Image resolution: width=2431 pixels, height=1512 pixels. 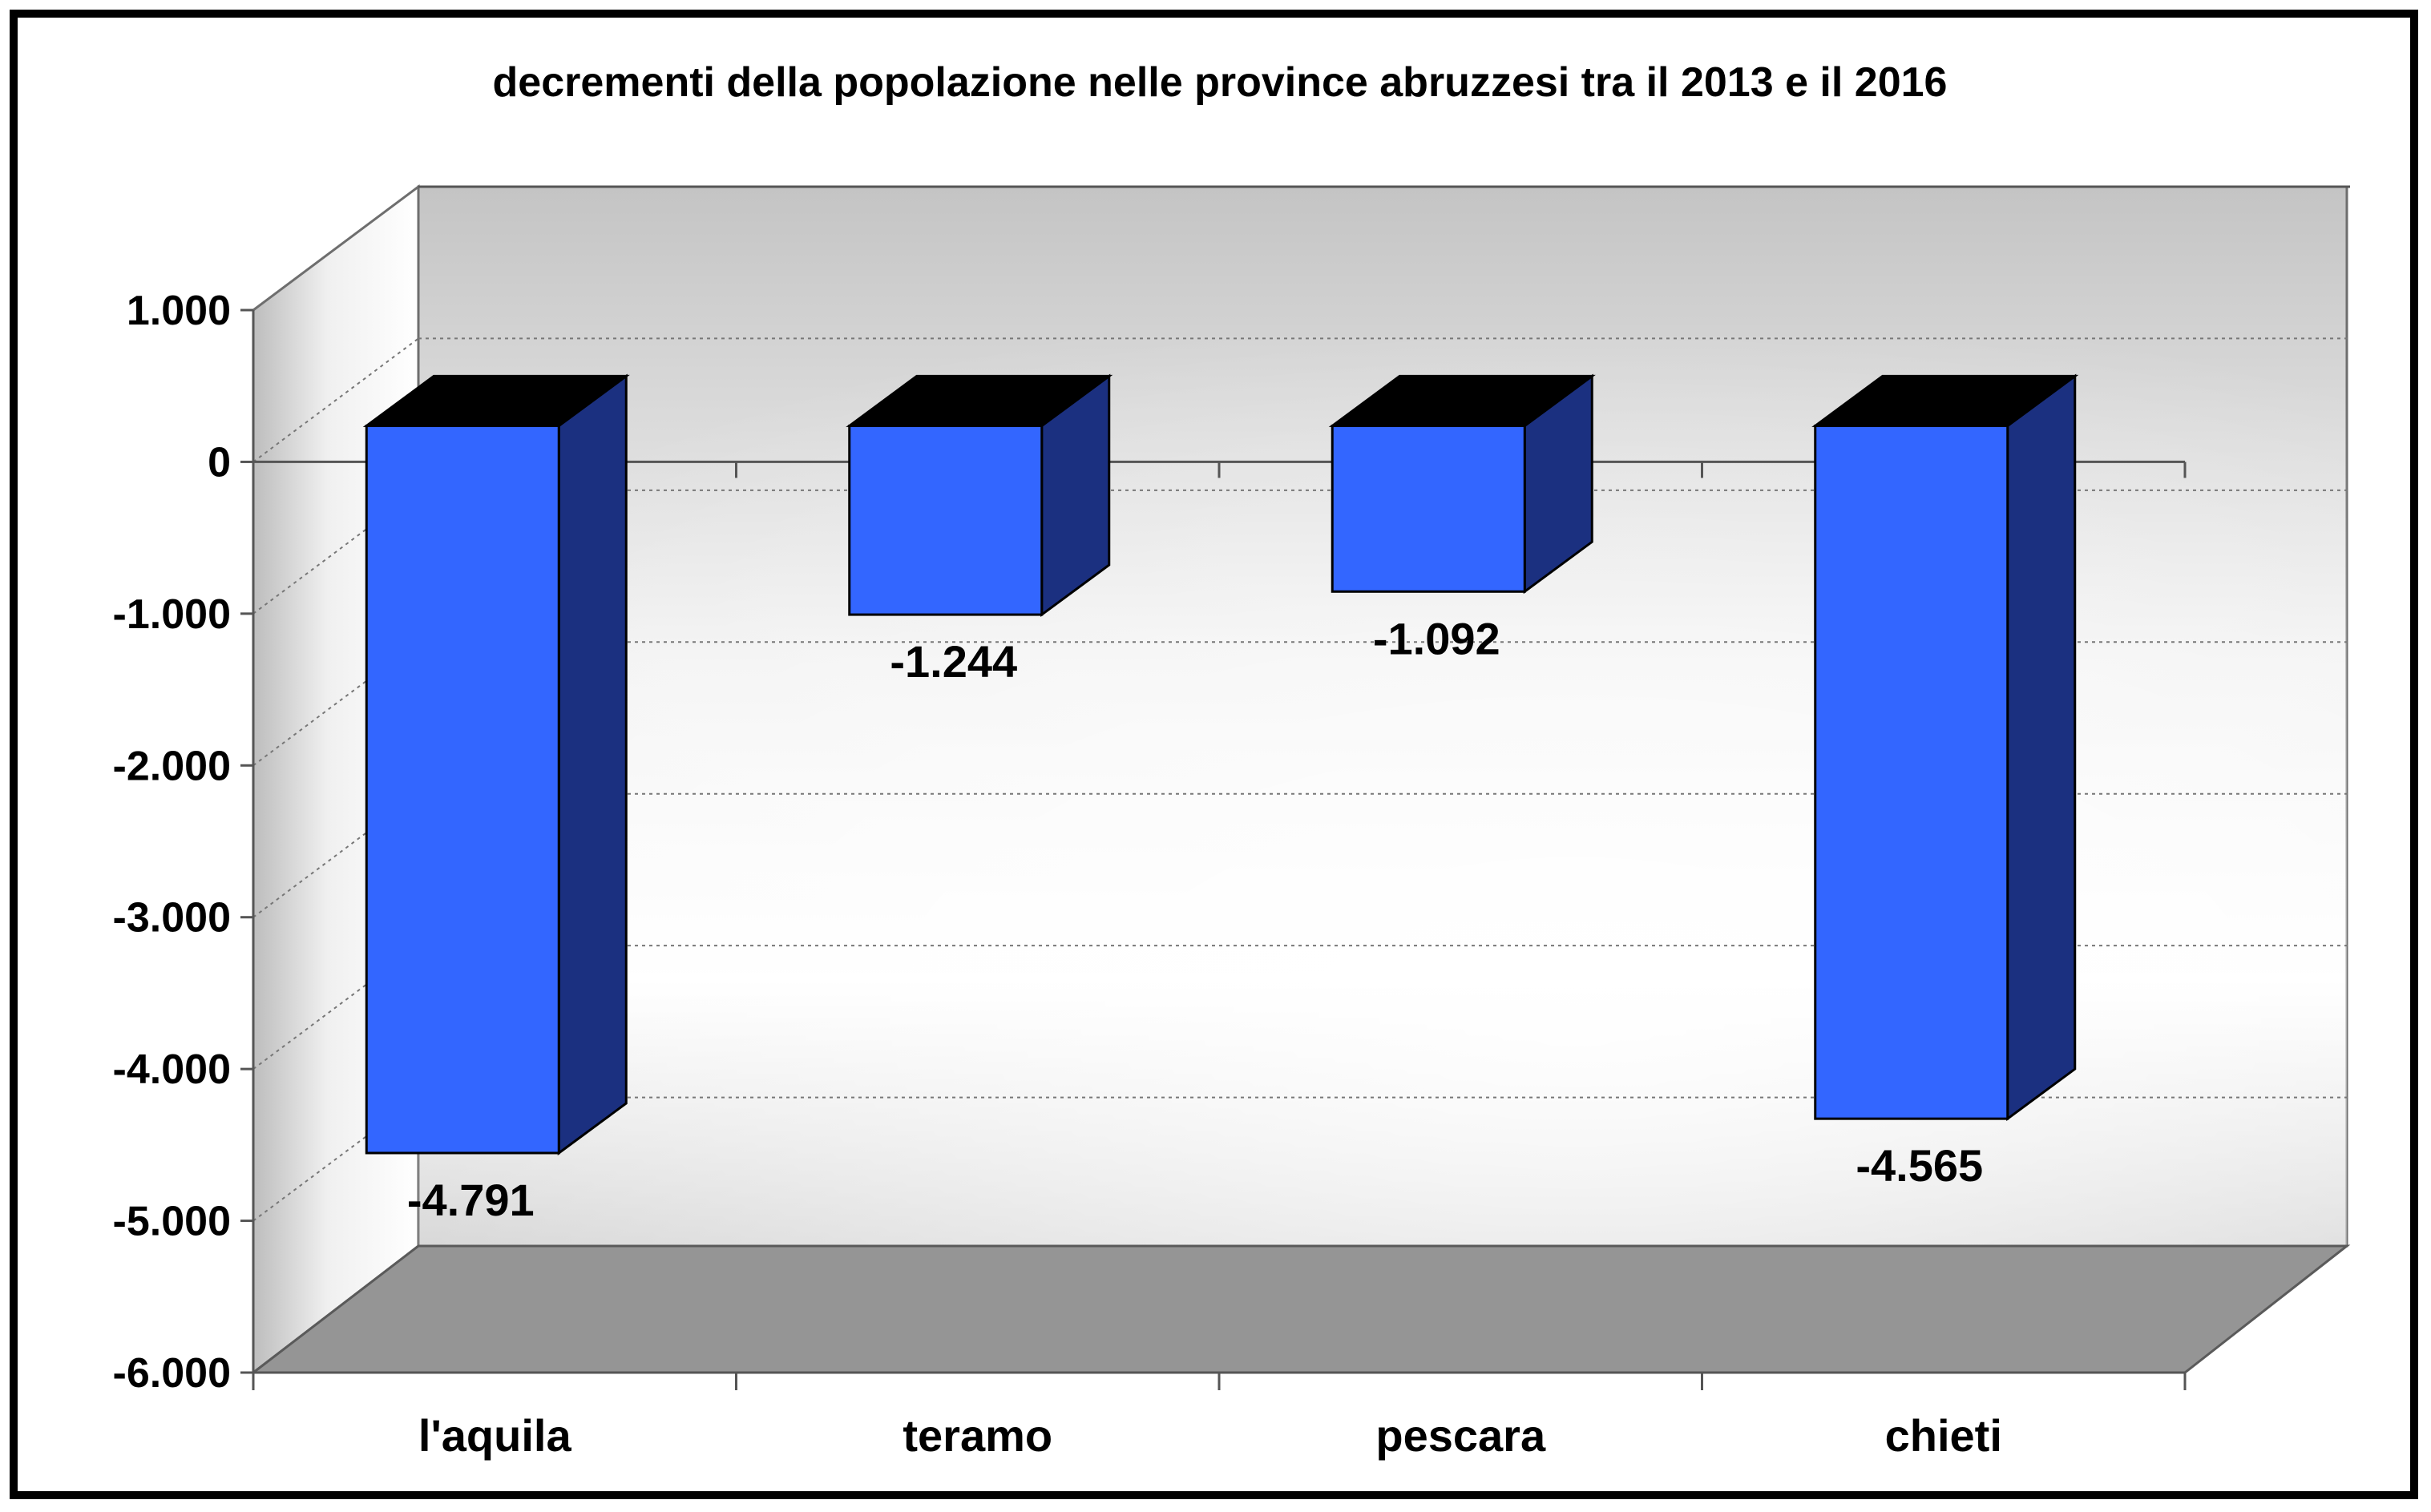 What do you see at coordinates (172, 918) in the screenshot?
I see `y-tick-label: -3.000` at bounding box center [172, 918].